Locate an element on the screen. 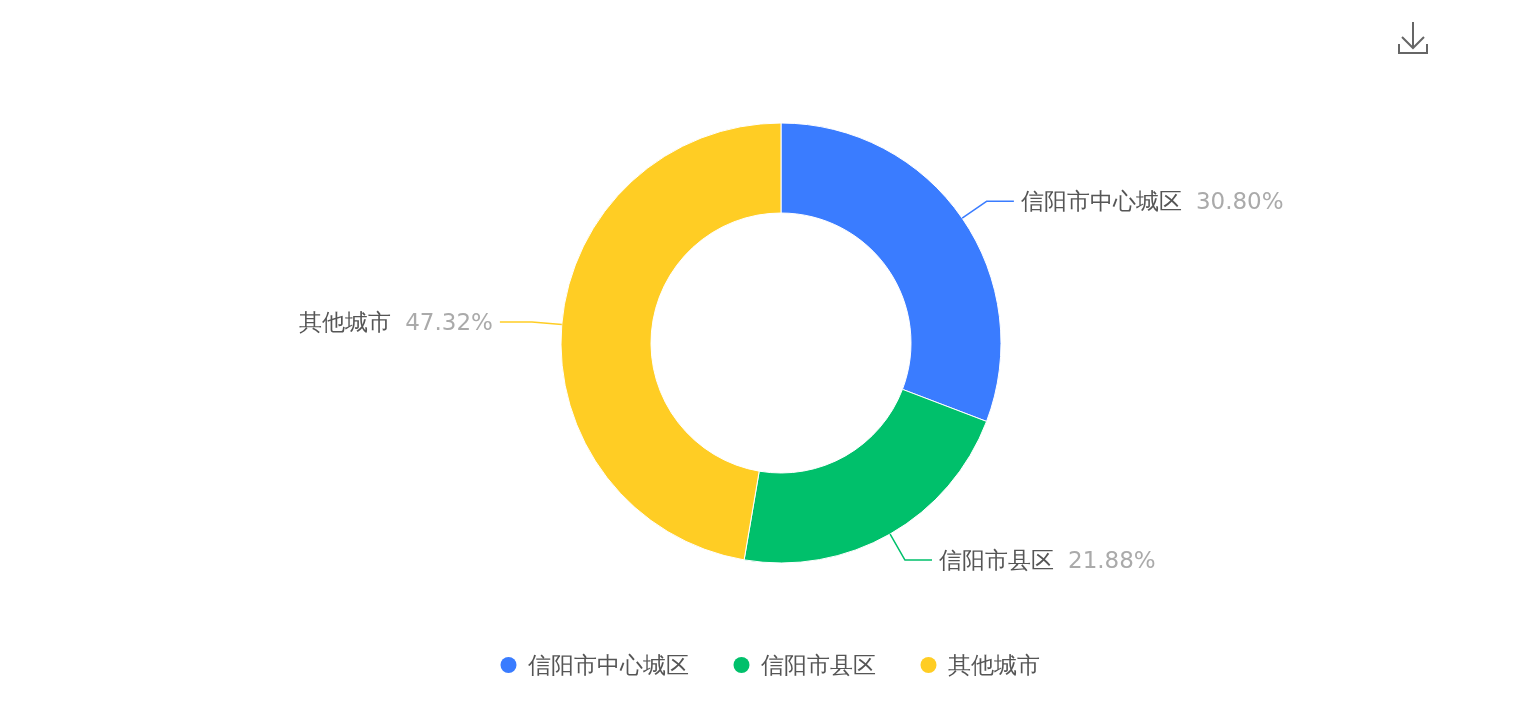 This screenshot has height=706, width=1540. slice-label: 信阳市中心城区 is located at coordinates (1101, 201).